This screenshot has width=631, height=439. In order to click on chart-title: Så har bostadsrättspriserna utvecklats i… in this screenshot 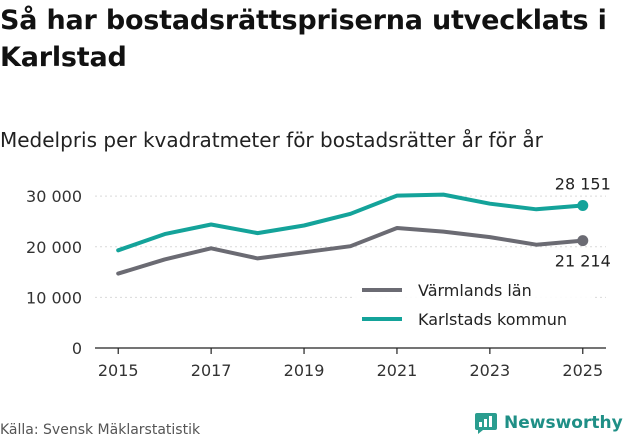, I will do `click(303, 39)`.